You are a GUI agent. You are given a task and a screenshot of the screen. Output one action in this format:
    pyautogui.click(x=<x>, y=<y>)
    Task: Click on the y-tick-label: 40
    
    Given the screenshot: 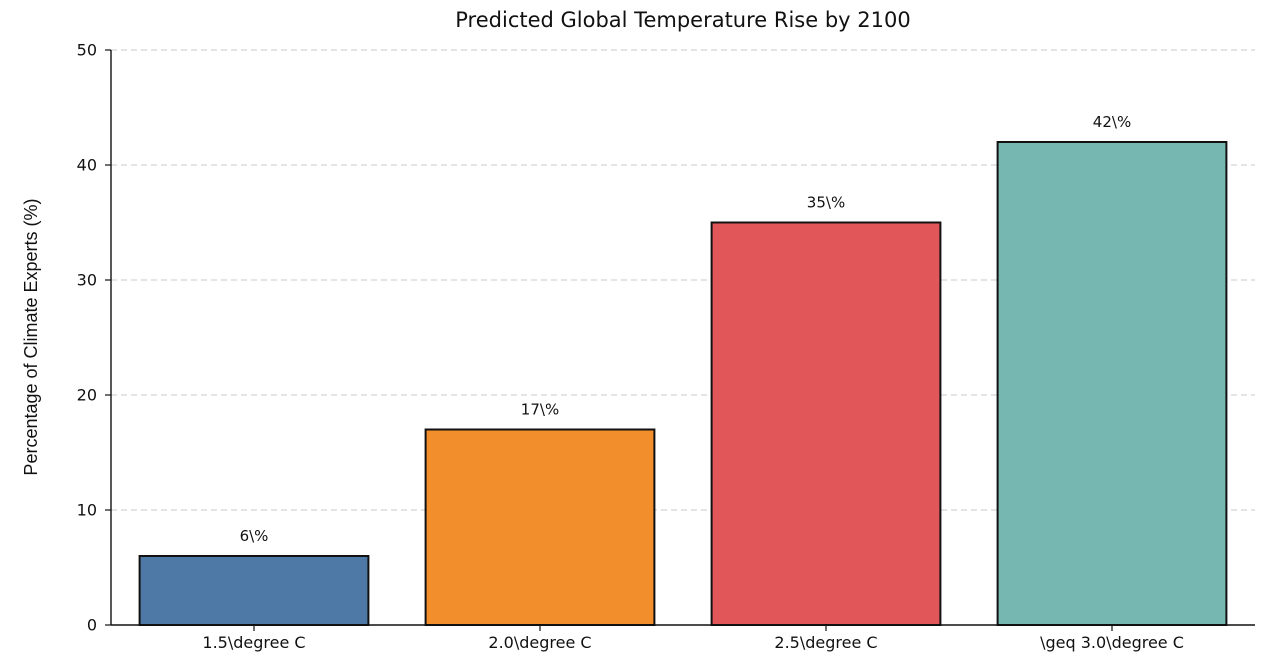 What is the action you would take?
    pyautogui.click(x=87, y=165)
    